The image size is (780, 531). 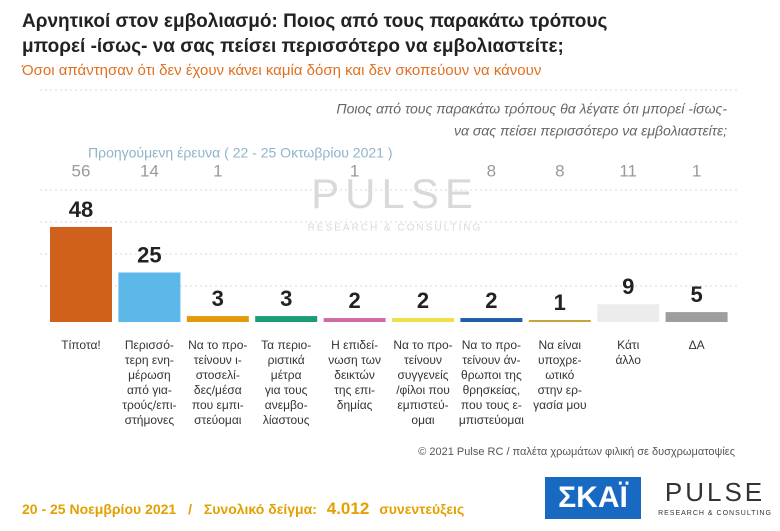 I want to click on category-label: θρωποι της, so click(x=491, y=375).